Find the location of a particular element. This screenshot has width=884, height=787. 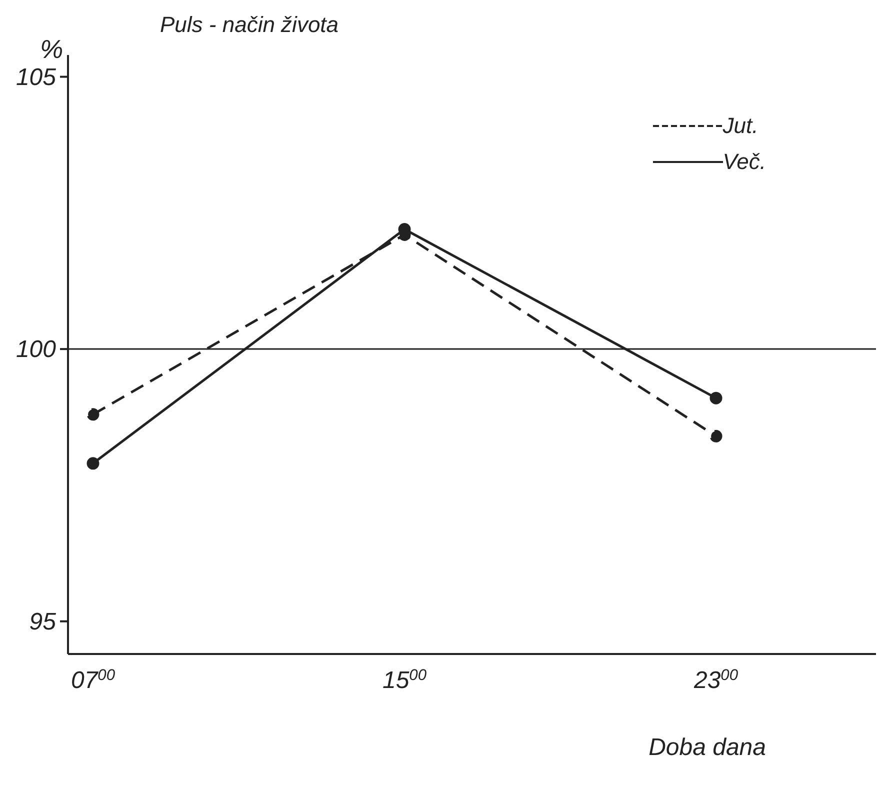

legend-label: Jut. is located at coordinates (740, 126).